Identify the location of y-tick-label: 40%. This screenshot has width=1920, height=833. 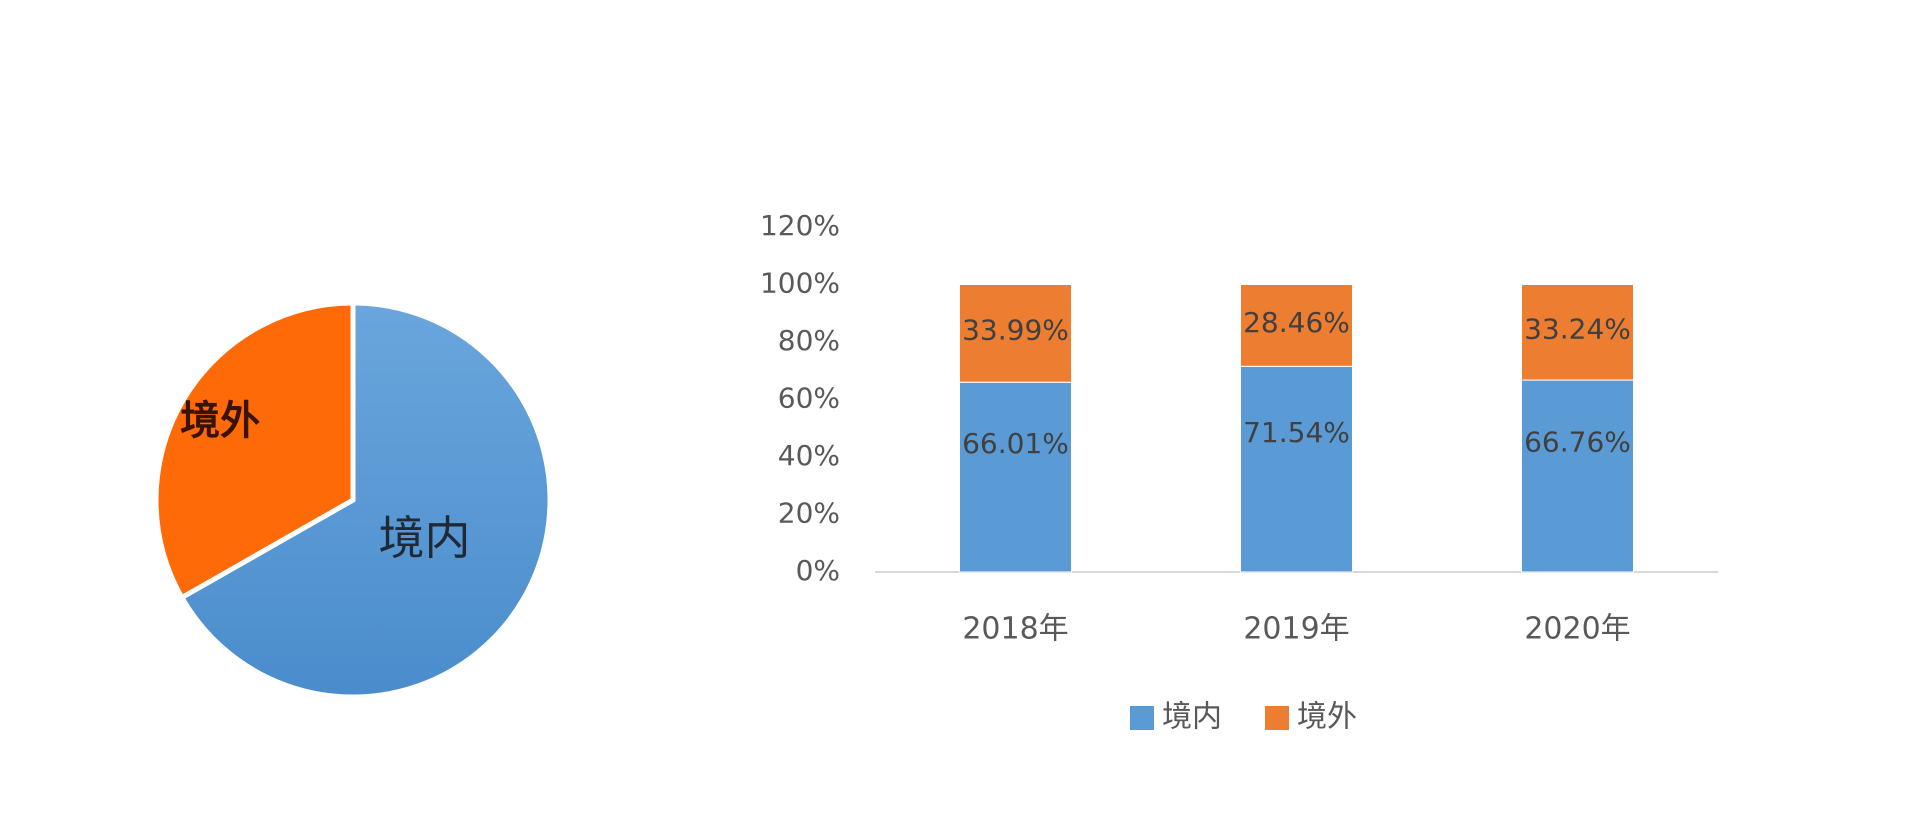
(809, 455).